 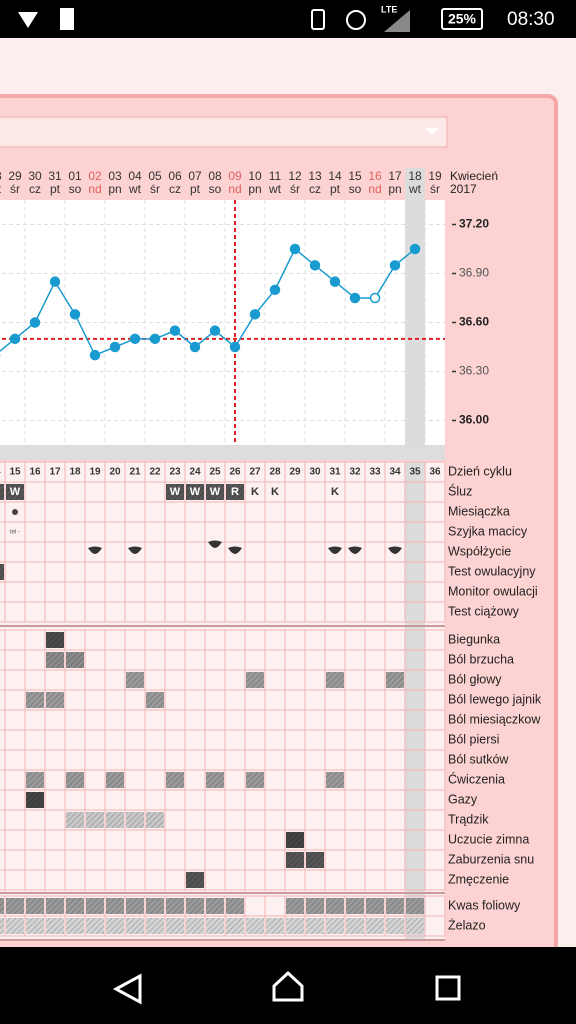 I want to click on row-label: Szyjka macicy, so click(x=488, y=531).